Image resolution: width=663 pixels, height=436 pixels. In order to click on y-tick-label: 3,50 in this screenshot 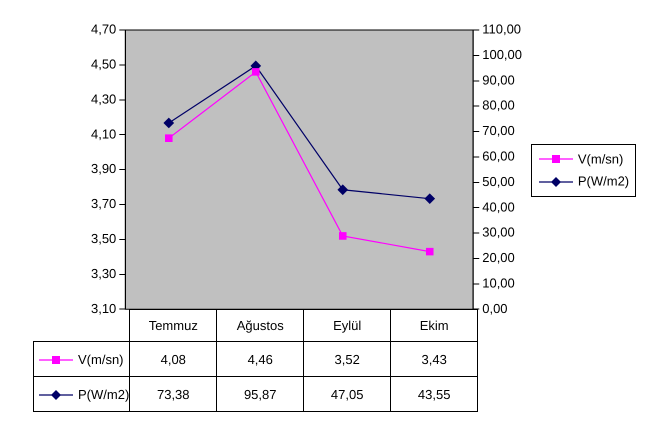, I will do `click(103, 238)`.